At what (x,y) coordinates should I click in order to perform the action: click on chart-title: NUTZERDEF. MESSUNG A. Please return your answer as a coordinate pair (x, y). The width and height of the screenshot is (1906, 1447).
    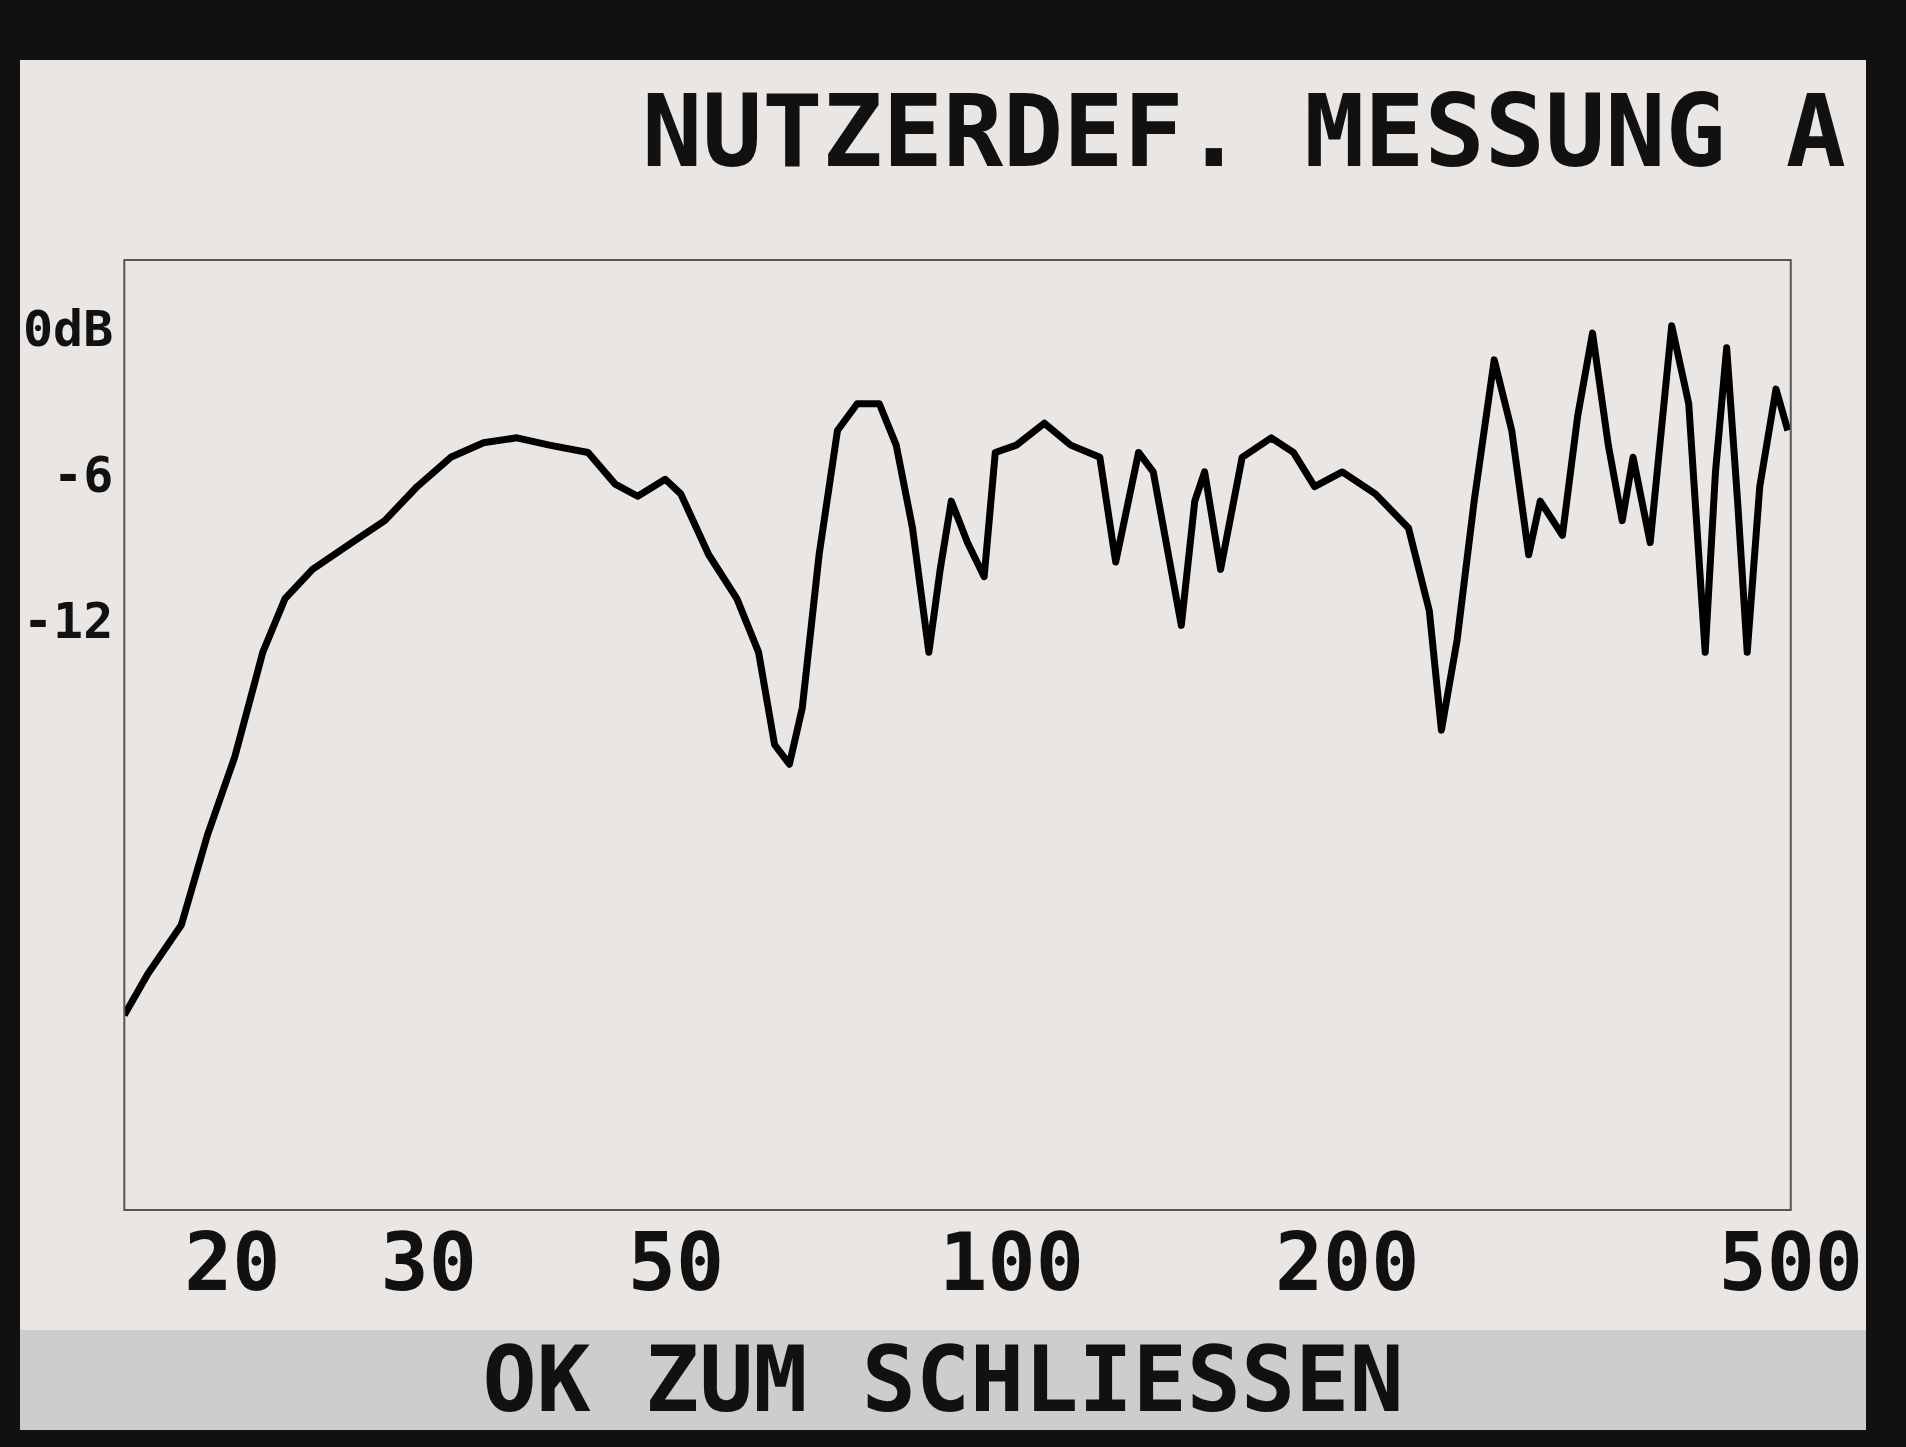
    Looking at the image, I should click on (1243, 131).